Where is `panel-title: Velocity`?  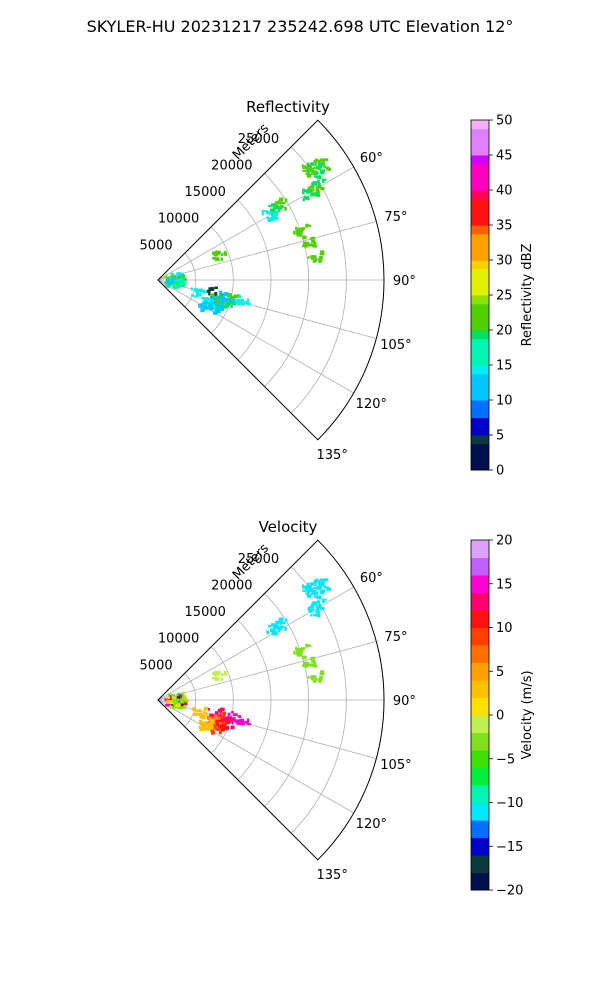
panel-title: Velocity is located at coordinates (288, 527).